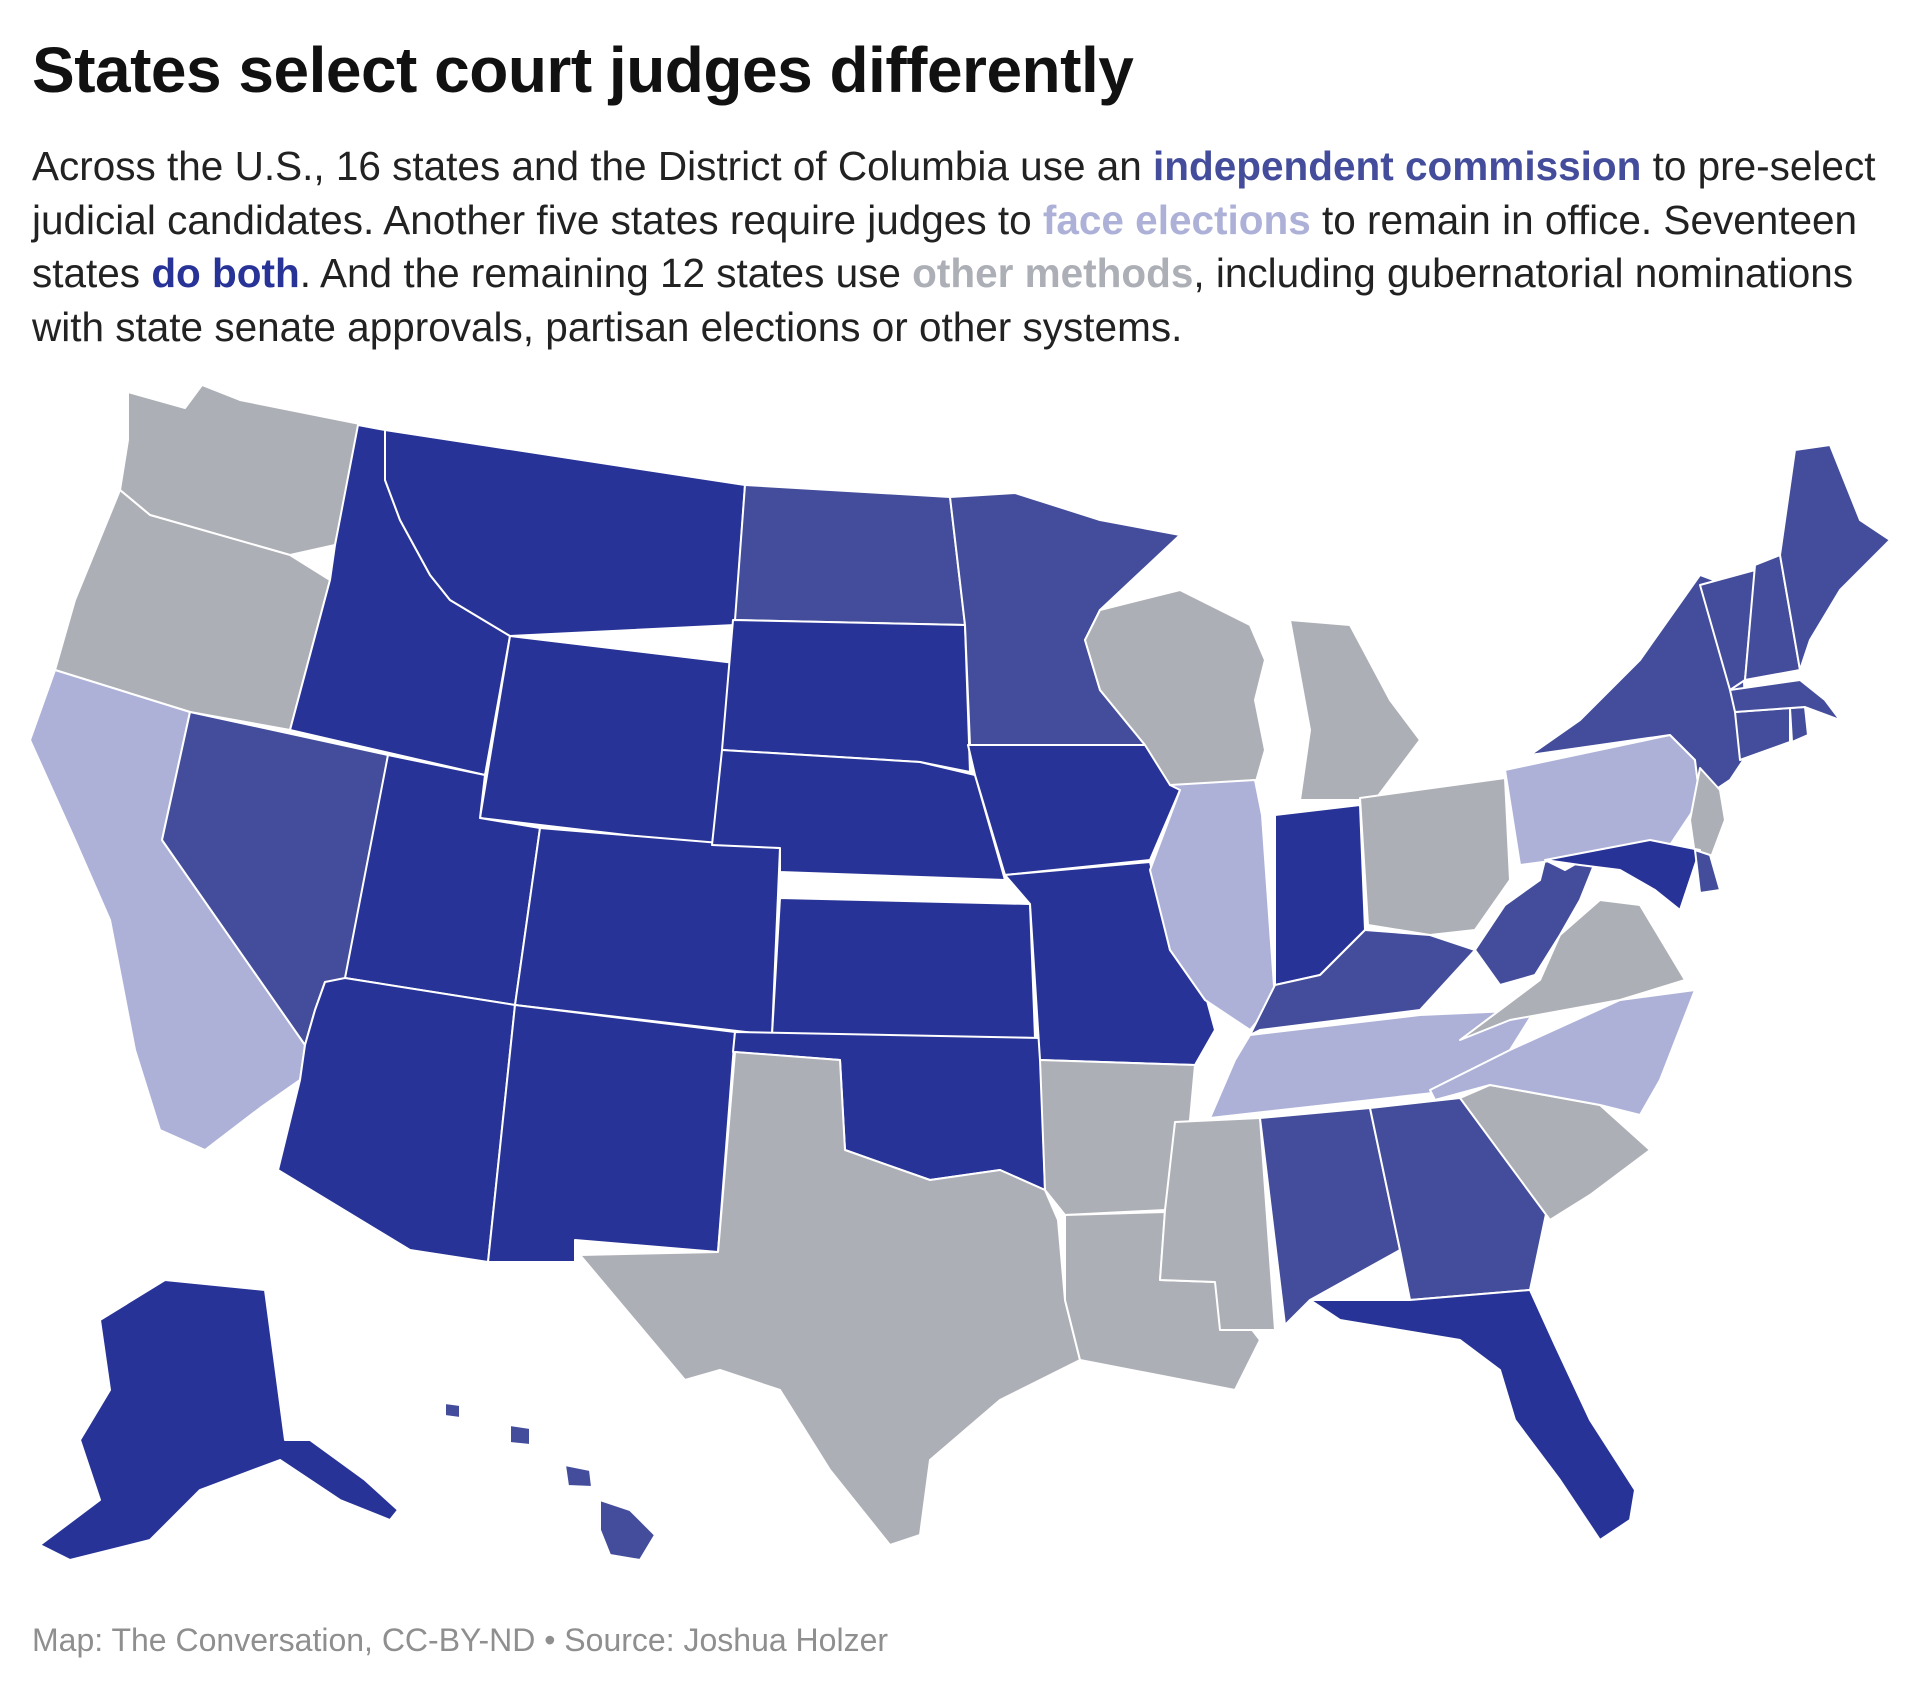  Describe the element at coordinates (1707, 871) in the screenshot. I see `state-DE` at that location.